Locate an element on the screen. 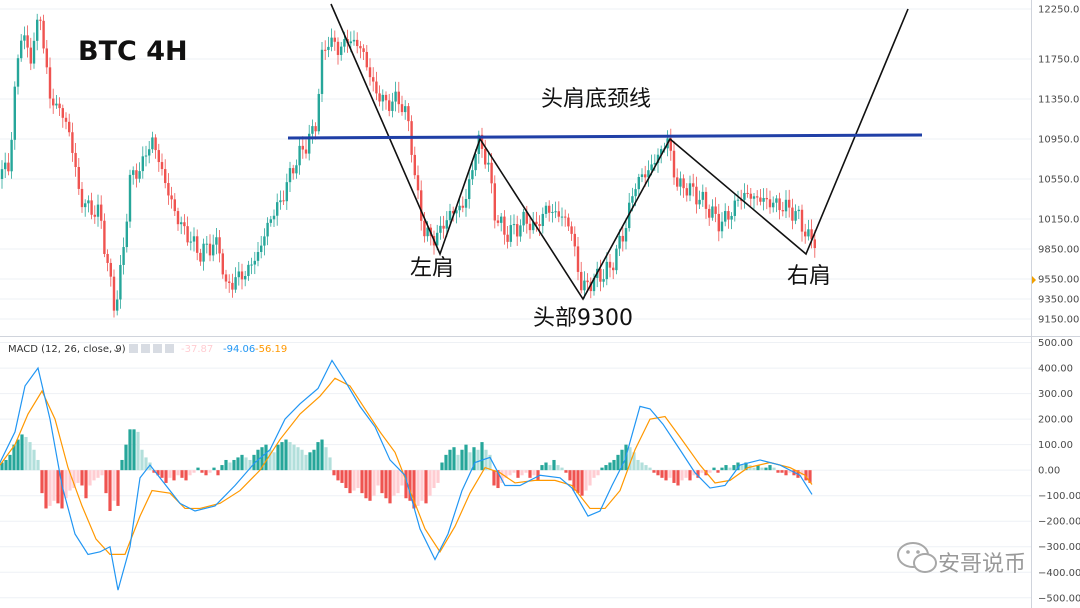  last-price-marker is located at coordinates (1033, 280).